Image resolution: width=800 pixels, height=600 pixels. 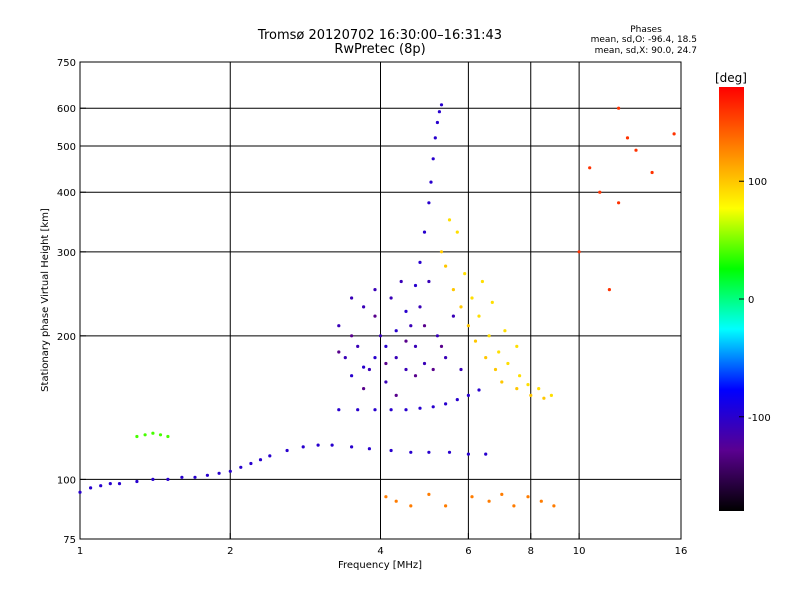 What do you see at coordinates (579, 551) in the screenshot?
I see `x-tick-label: 10` at bounding box center [579, 551].